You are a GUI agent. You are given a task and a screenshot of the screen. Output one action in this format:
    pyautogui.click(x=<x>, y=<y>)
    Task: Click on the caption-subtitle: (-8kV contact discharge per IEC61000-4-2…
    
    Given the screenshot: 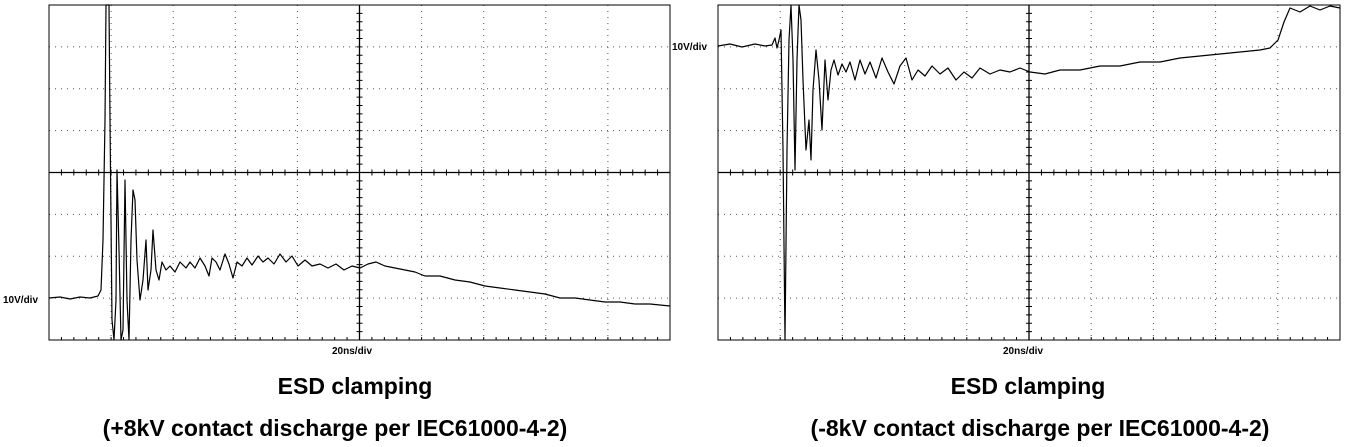 What is the action you would take?
    pyautogui.click(x=1040, y=428)
    